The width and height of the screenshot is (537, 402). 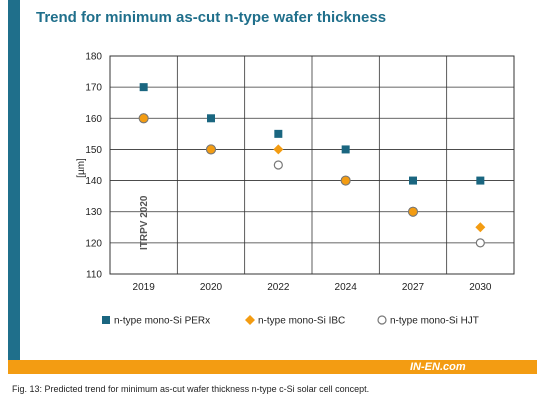 What do you see at coordinates (93, 119) in the screenshot?
I see `y-tick-label: 160` at bounding box center [93, 119].